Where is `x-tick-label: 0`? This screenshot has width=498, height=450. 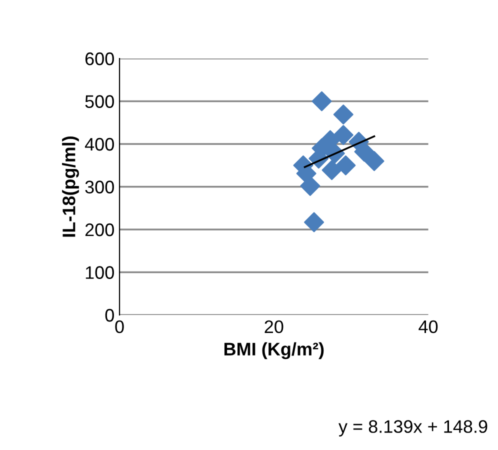
x-tick-label: 0 is located at coordinates (119, 327).